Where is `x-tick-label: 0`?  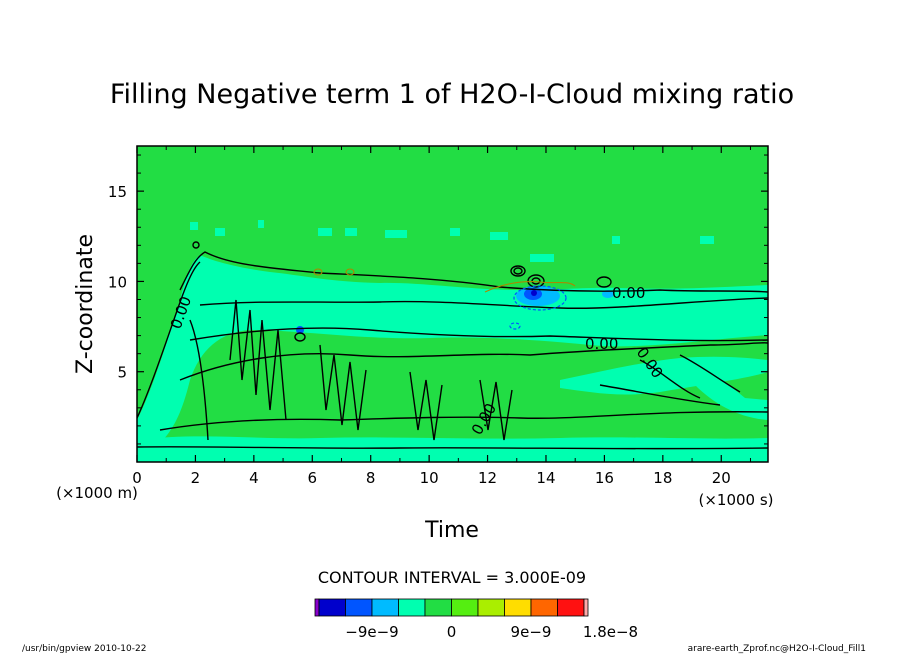 x-tick-label: 0 is located at coordinates (137, 478).